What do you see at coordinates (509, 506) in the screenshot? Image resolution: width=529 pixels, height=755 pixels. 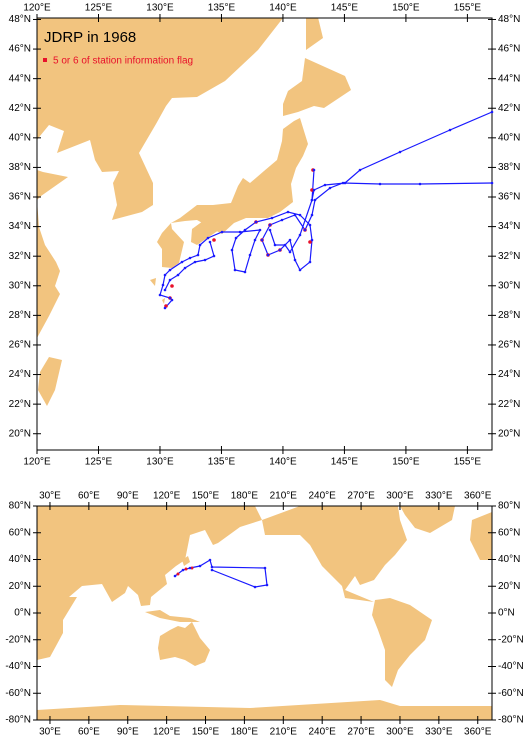 I see `y-tick-label: 80°N` at bounding box center [509, 506].